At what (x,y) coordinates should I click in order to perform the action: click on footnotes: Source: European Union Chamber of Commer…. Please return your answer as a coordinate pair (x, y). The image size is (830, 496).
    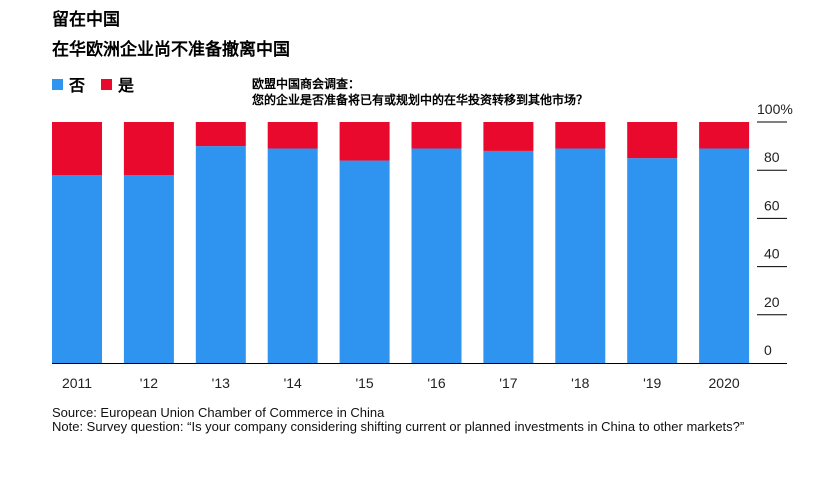
    Looking at the image, I should click on (432, 420).